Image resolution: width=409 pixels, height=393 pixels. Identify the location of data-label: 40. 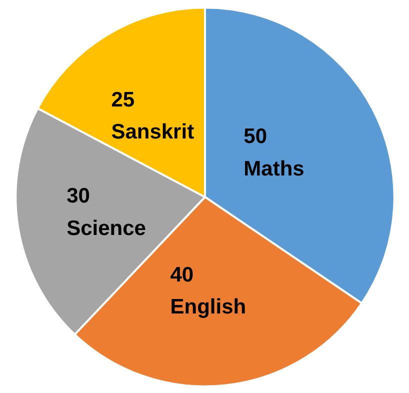
(182, 274).